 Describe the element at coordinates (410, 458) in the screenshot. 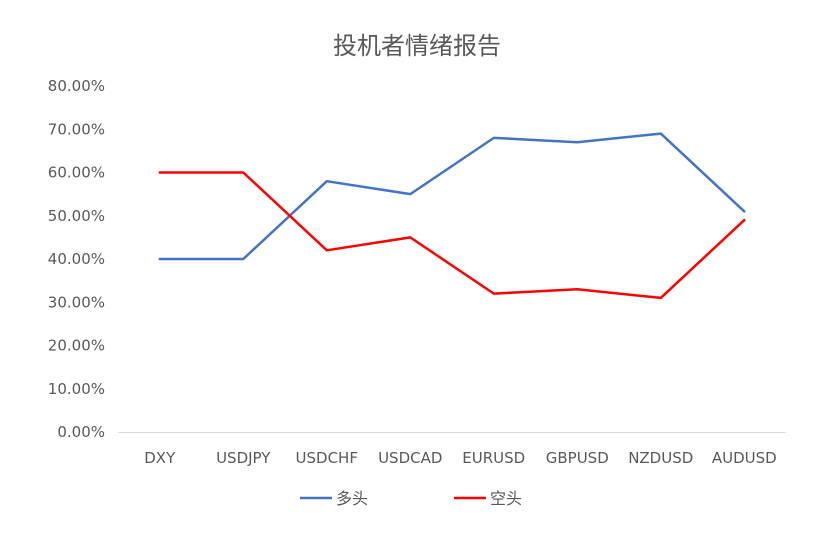

I see `x-tick-label: USDCAD` at that location.